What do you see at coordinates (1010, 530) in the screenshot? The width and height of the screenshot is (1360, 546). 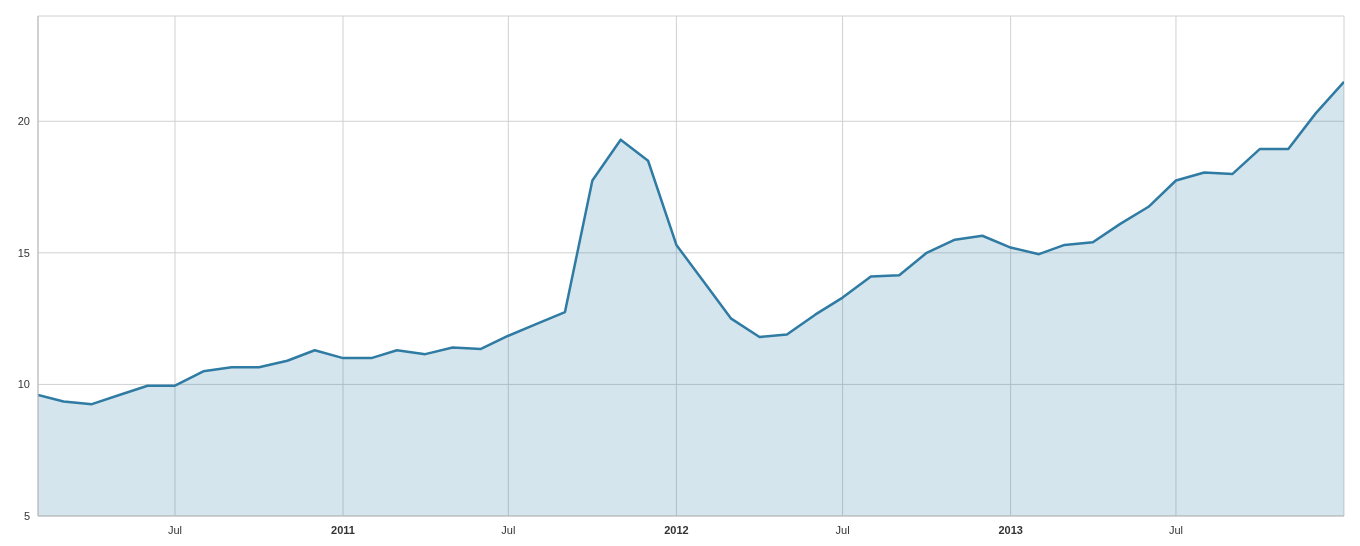 I see `x-tick-label: 2013` at bounding box center [1010, 530].